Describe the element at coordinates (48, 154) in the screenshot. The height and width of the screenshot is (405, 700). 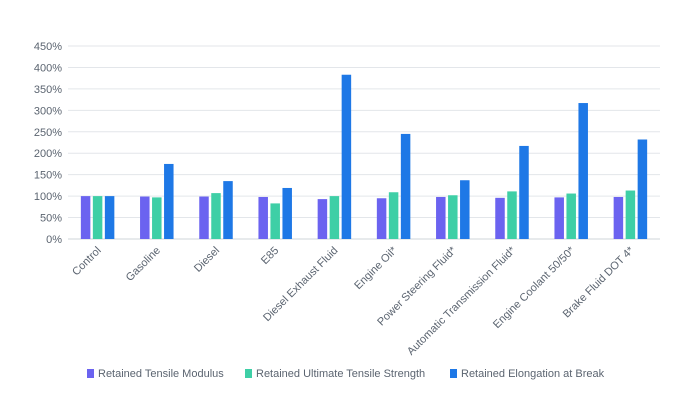
I see `y-tick-label: 200%` at that location.